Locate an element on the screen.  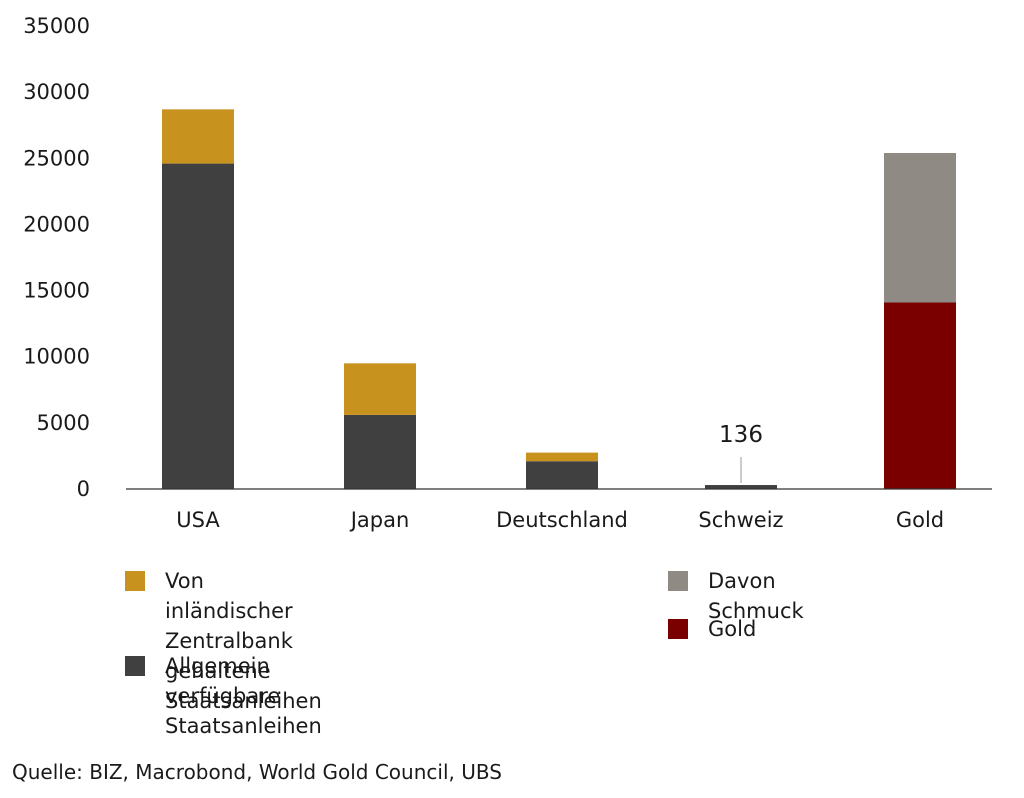
legend-item-jewelry: Davon Schmuck is located at coordinates (736, 596).